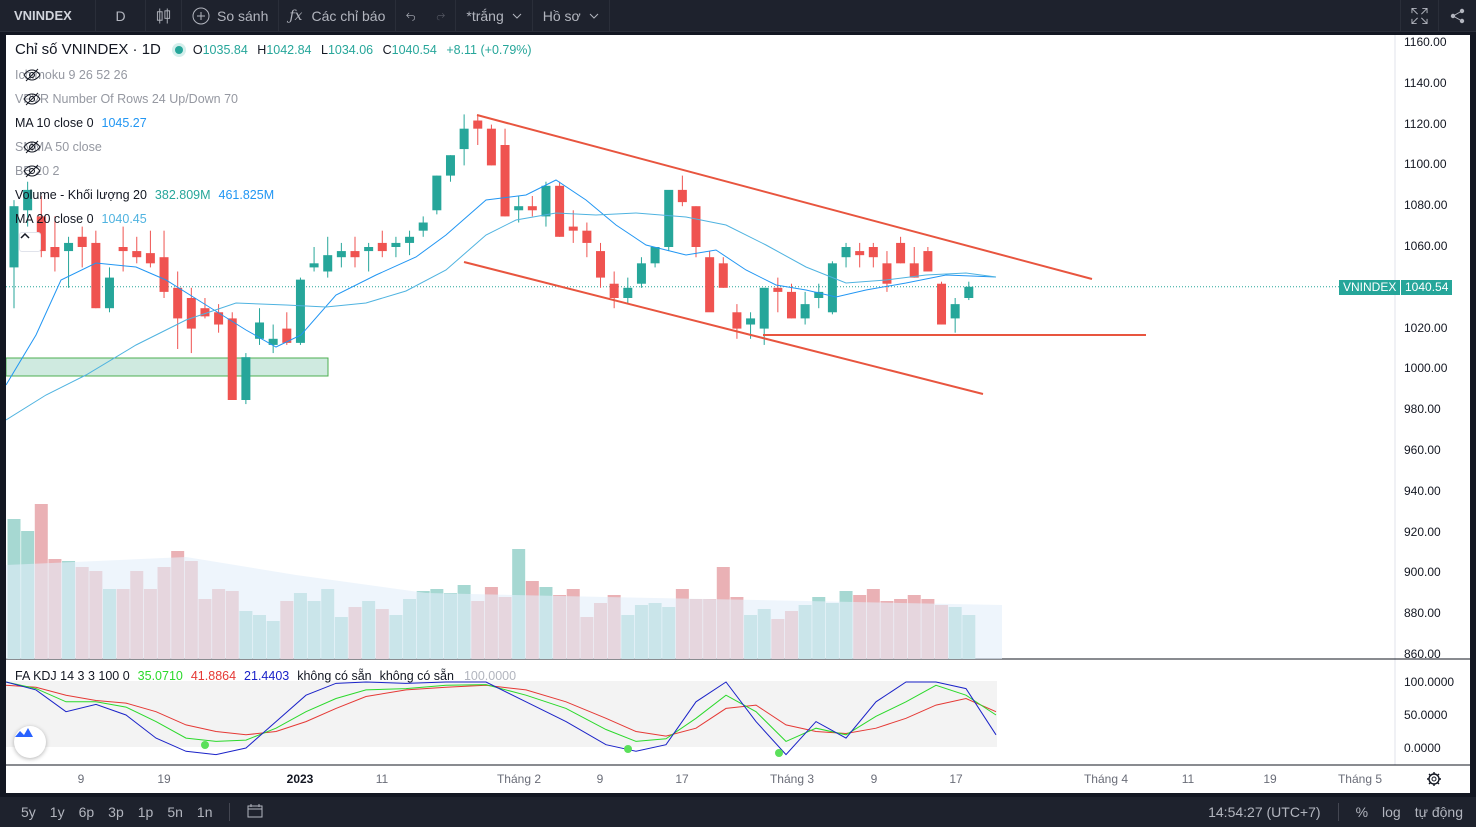 The image size is (1476, 827). What do you see at coordinates (784, 197) in the screenshot?
I see `upper-channel-line` at bounding box center [784, 197].